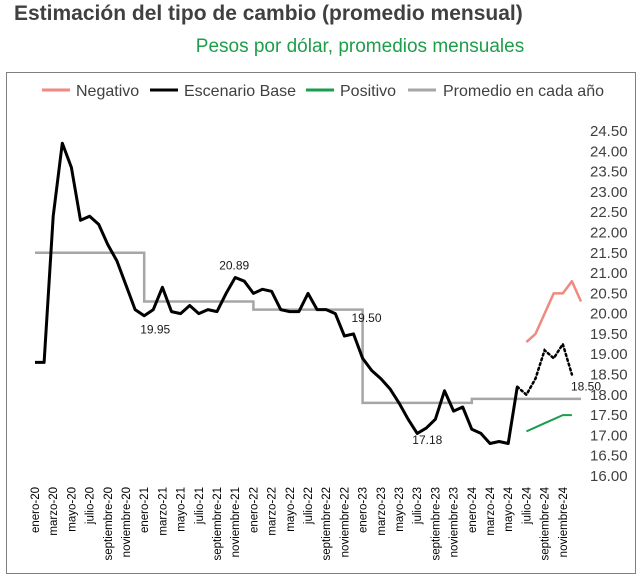  Describe the element at coordinates (240, 91) in the screenshot. I see `legend-label-base: Escenario Base` at that location.